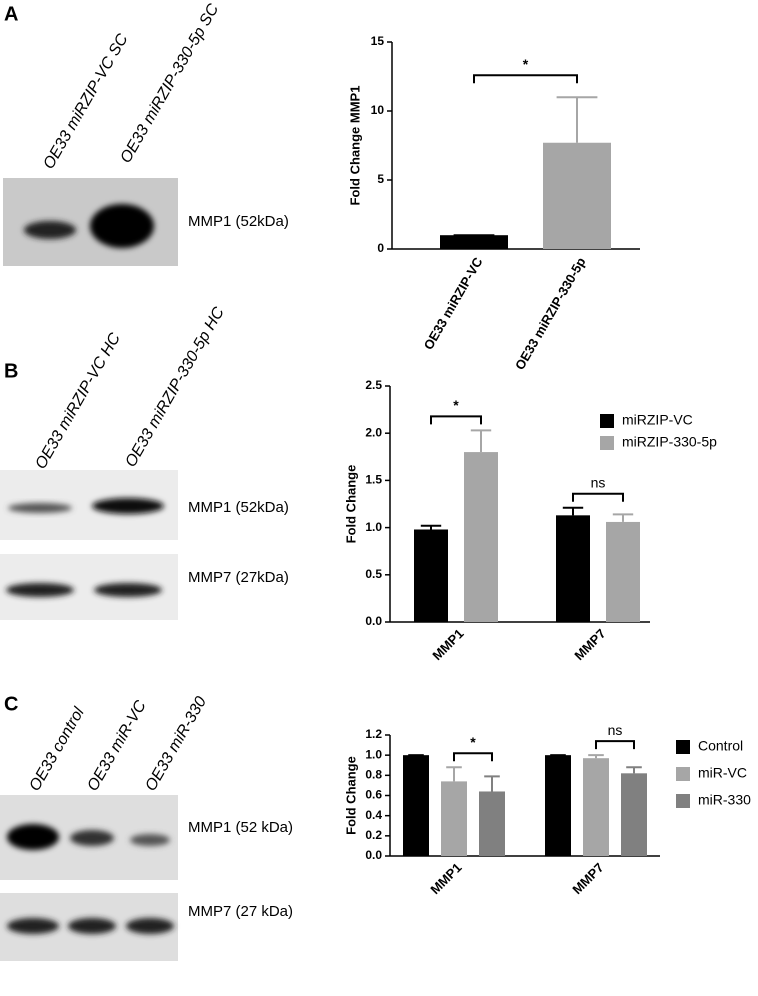 This screenshot has height=996, width=758. What do you see at coordinates (373, 385) in the screenshot?
I see `y-tick-label: 2.5` at bounding box center [373, 385].